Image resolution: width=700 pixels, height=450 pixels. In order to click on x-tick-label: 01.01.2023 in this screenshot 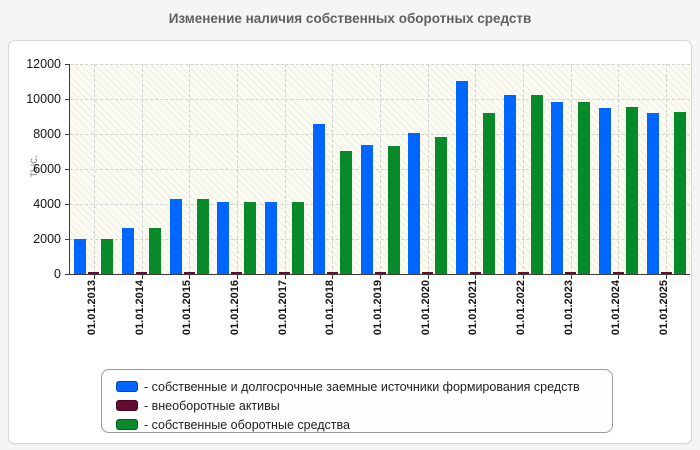, I will do `click(568, 308)`.